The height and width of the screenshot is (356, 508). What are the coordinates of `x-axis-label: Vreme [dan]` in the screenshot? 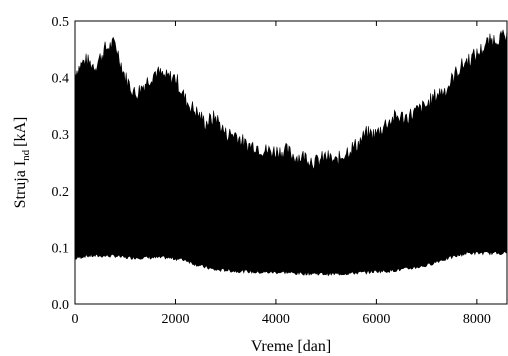 It's located at (291, 346).